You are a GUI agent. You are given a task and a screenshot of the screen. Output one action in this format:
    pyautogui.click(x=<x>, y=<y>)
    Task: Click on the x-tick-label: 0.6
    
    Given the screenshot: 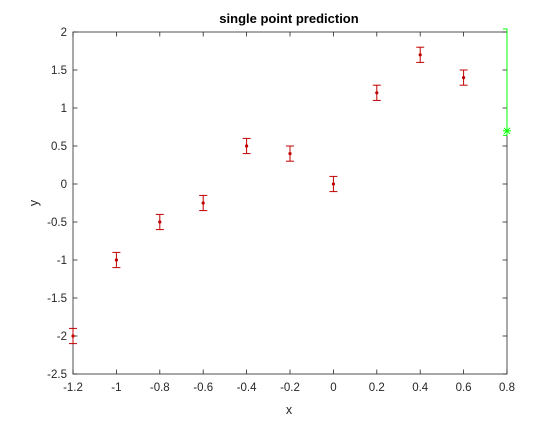 What is the action you would take?
    pyautogui.click(x=464, y=388)
    